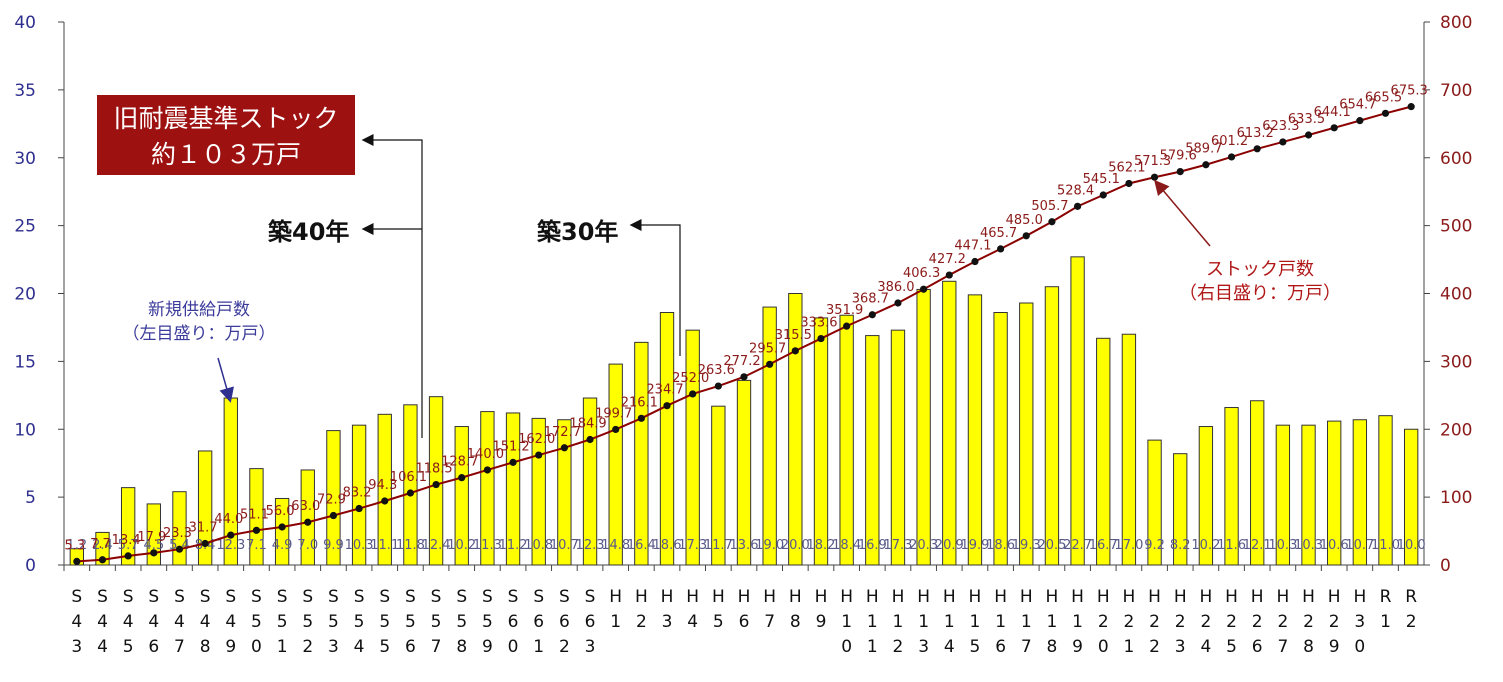 This screenshot has height=682, width=1503. What do you see at coordinates (1456, 295) in the screenshot?
I see `right-tick-label: 400` at bounding box center [1456, 295].